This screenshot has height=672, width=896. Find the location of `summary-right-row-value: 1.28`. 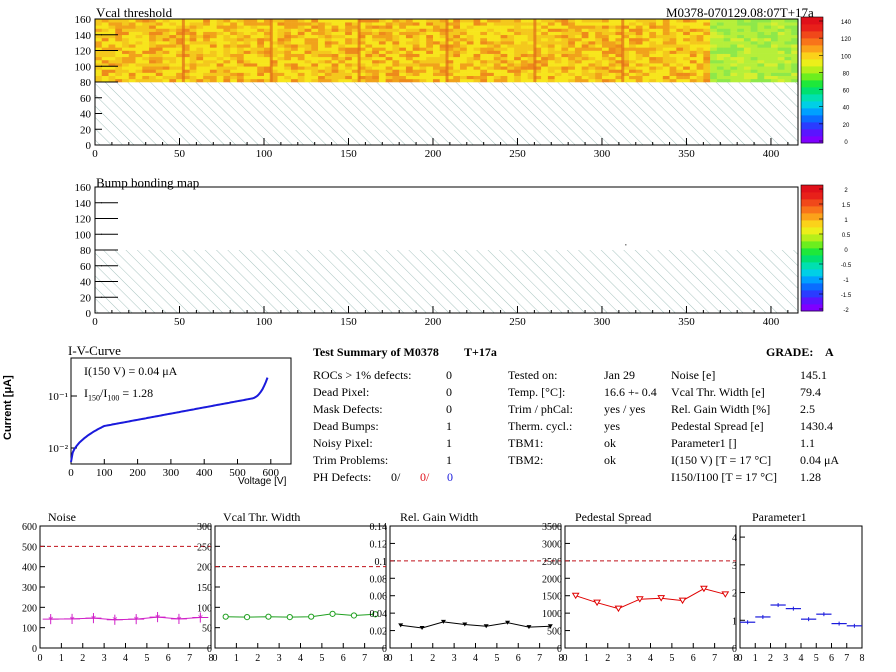

summary-right-row-value: 1.28 is located at coordinates (810, 477).